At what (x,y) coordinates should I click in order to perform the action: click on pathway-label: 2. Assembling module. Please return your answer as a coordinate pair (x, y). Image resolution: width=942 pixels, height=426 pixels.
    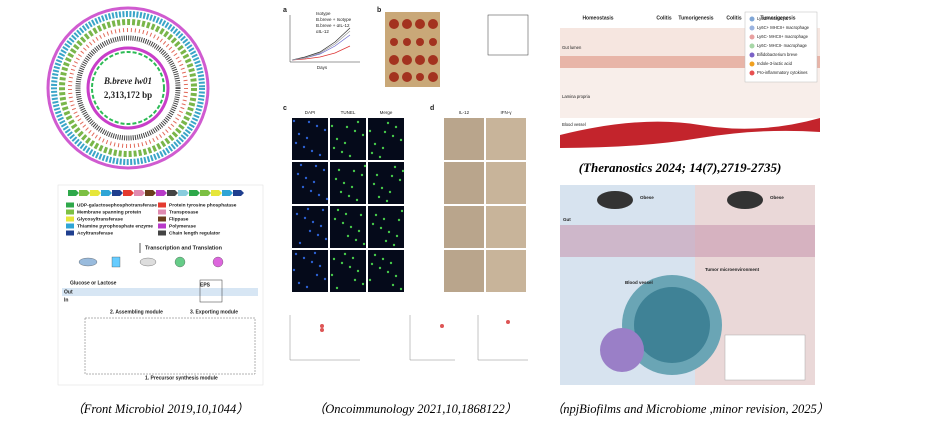
    Looking at the image, I should click on (136, 312).